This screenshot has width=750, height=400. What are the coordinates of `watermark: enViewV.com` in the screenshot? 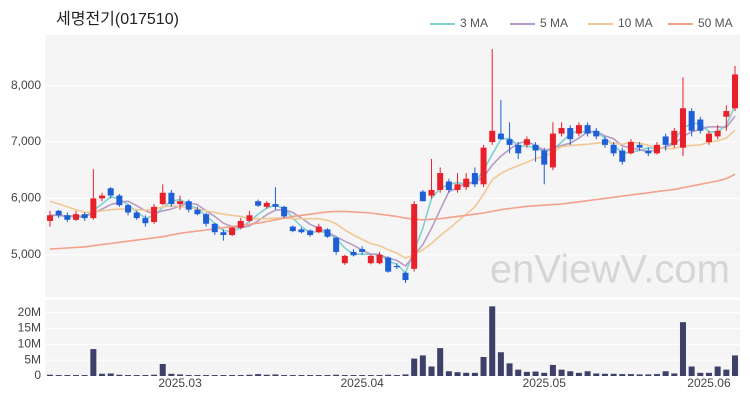 It's located at (610, 270).